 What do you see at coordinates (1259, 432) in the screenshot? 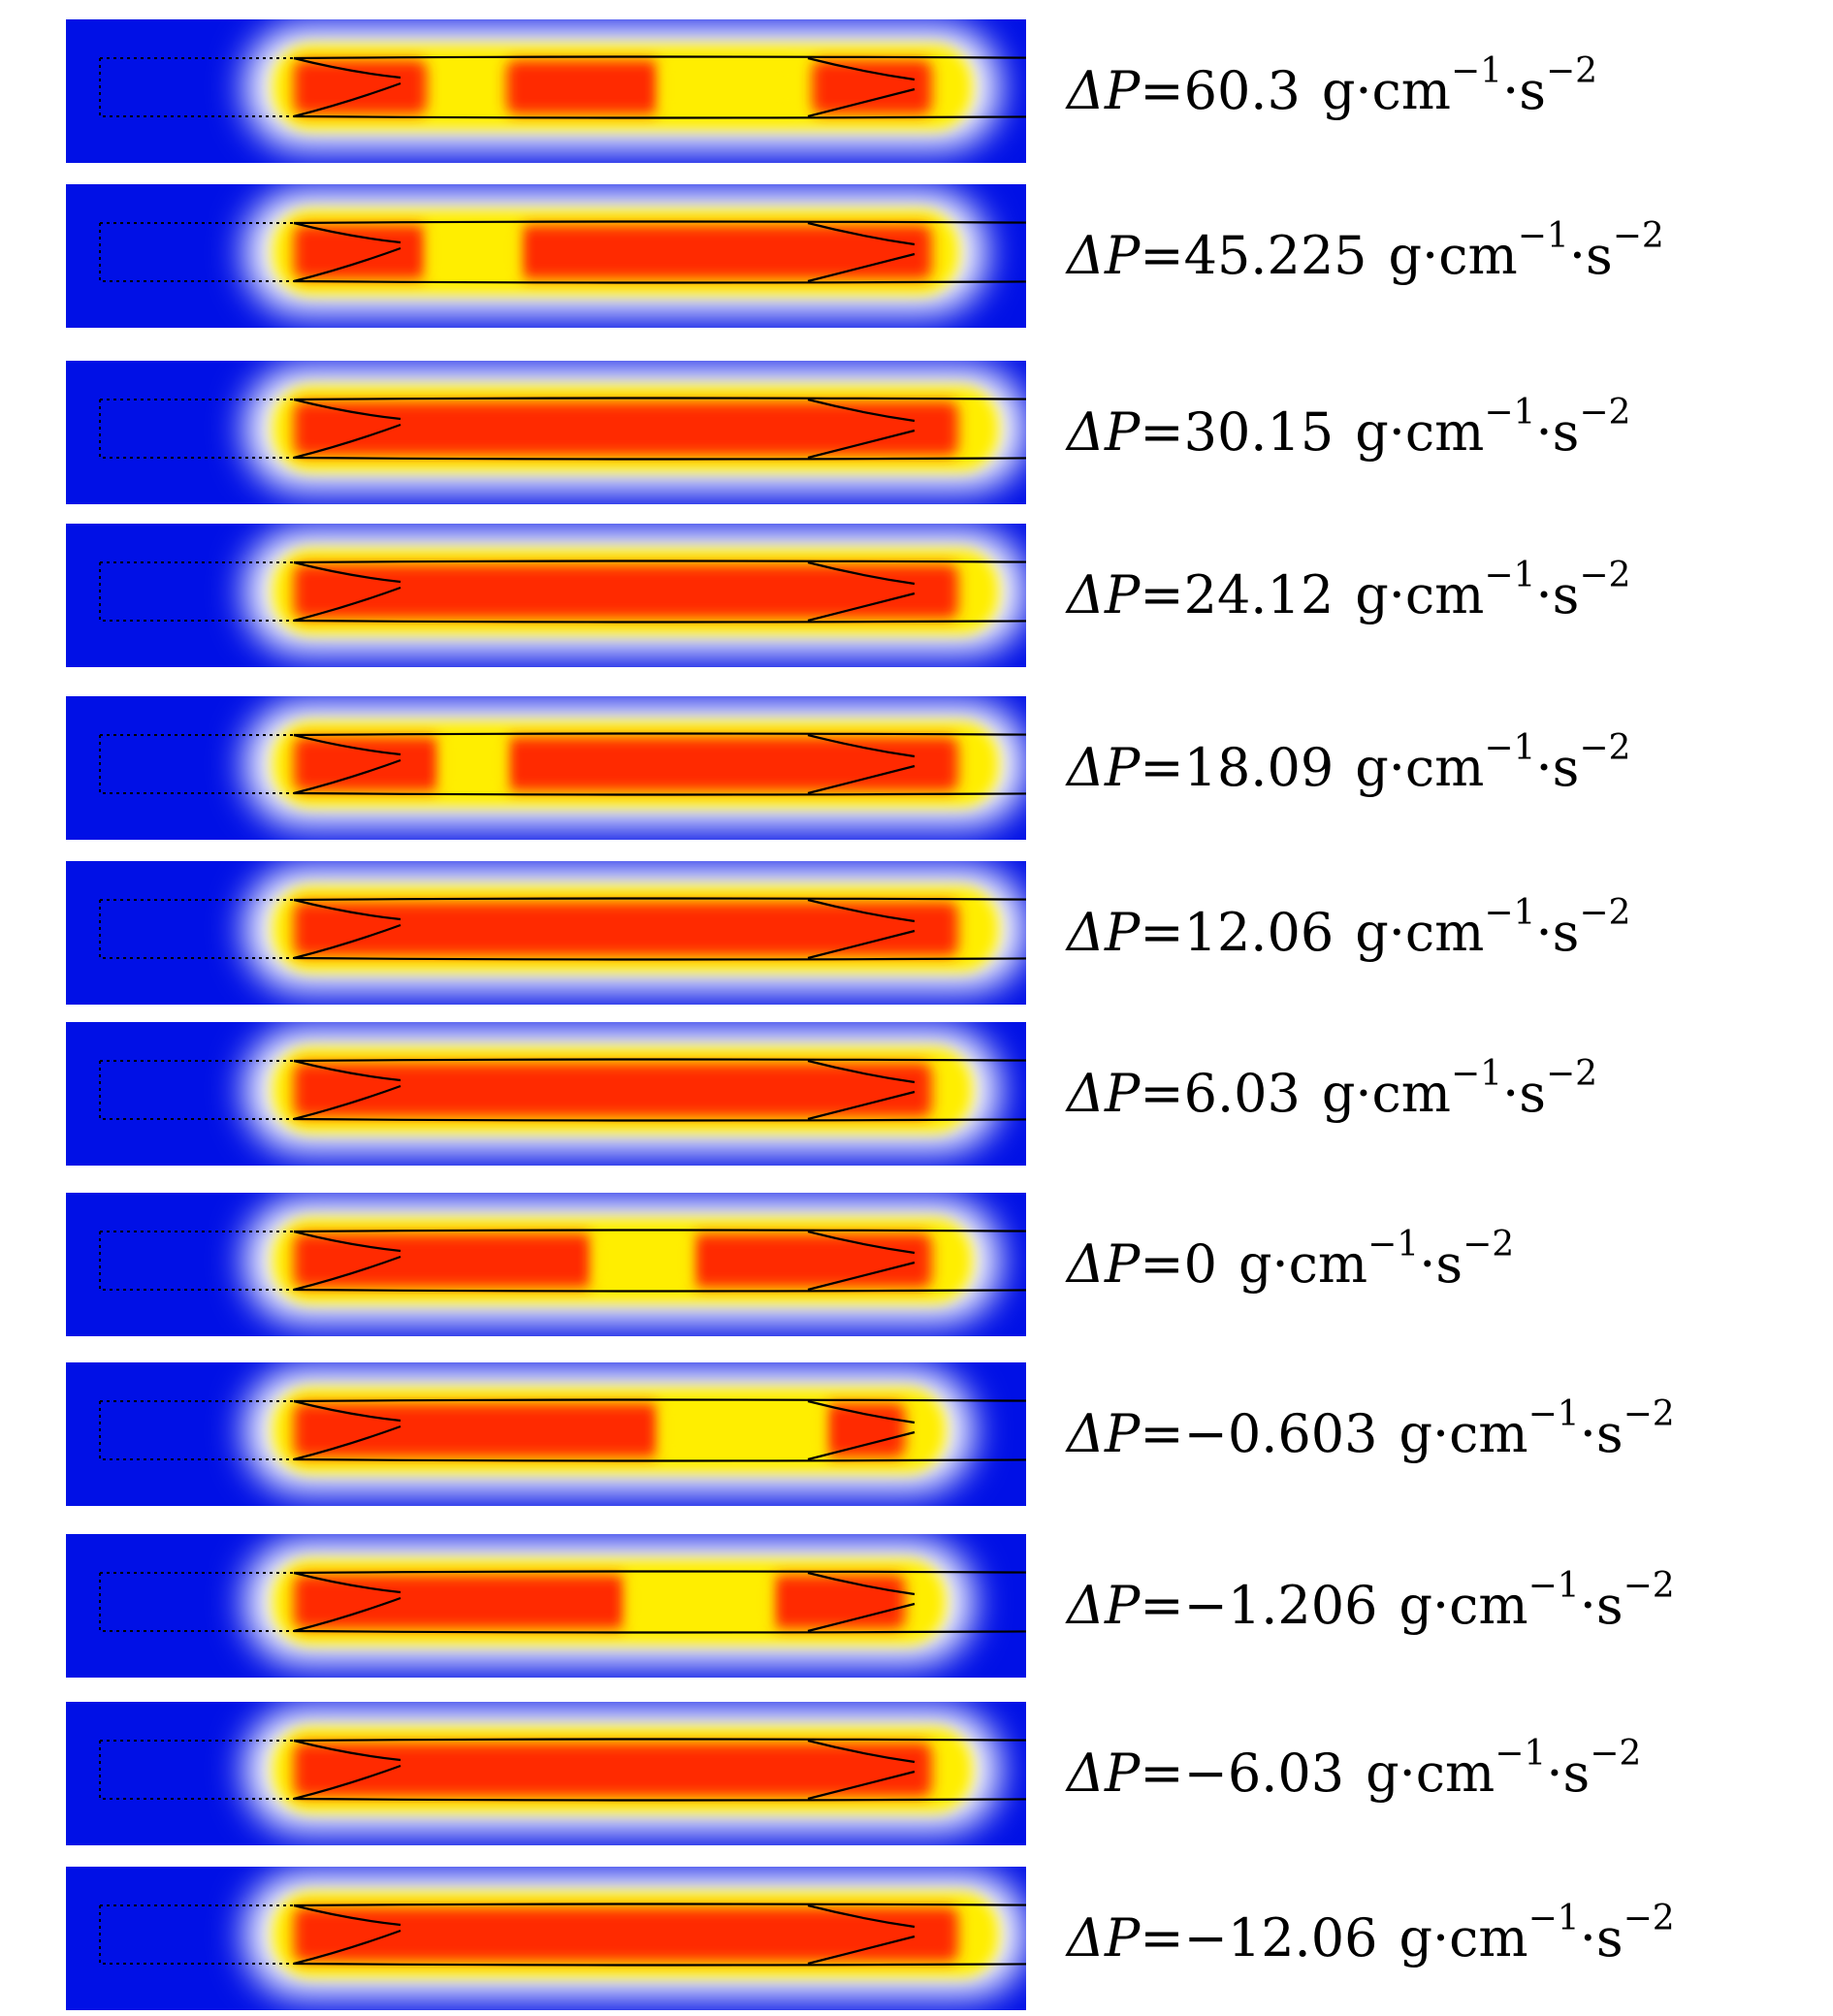
I see `pressure-value: 30.15` at bounding box center [1259, 432].